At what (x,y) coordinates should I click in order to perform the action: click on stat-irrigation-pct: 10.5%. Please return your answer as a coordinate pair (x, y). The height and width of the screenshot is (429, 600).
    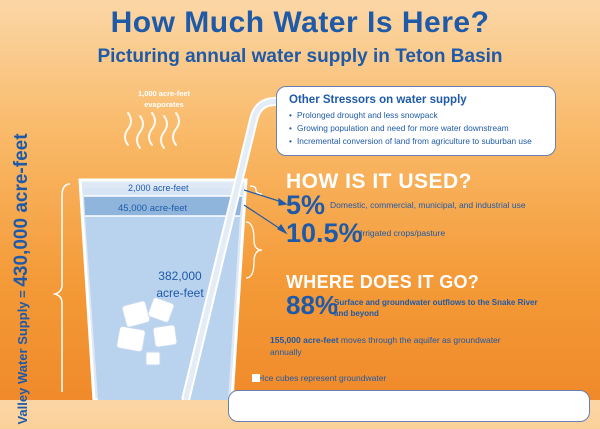
    Looking at the image, I should click on (324, 233).